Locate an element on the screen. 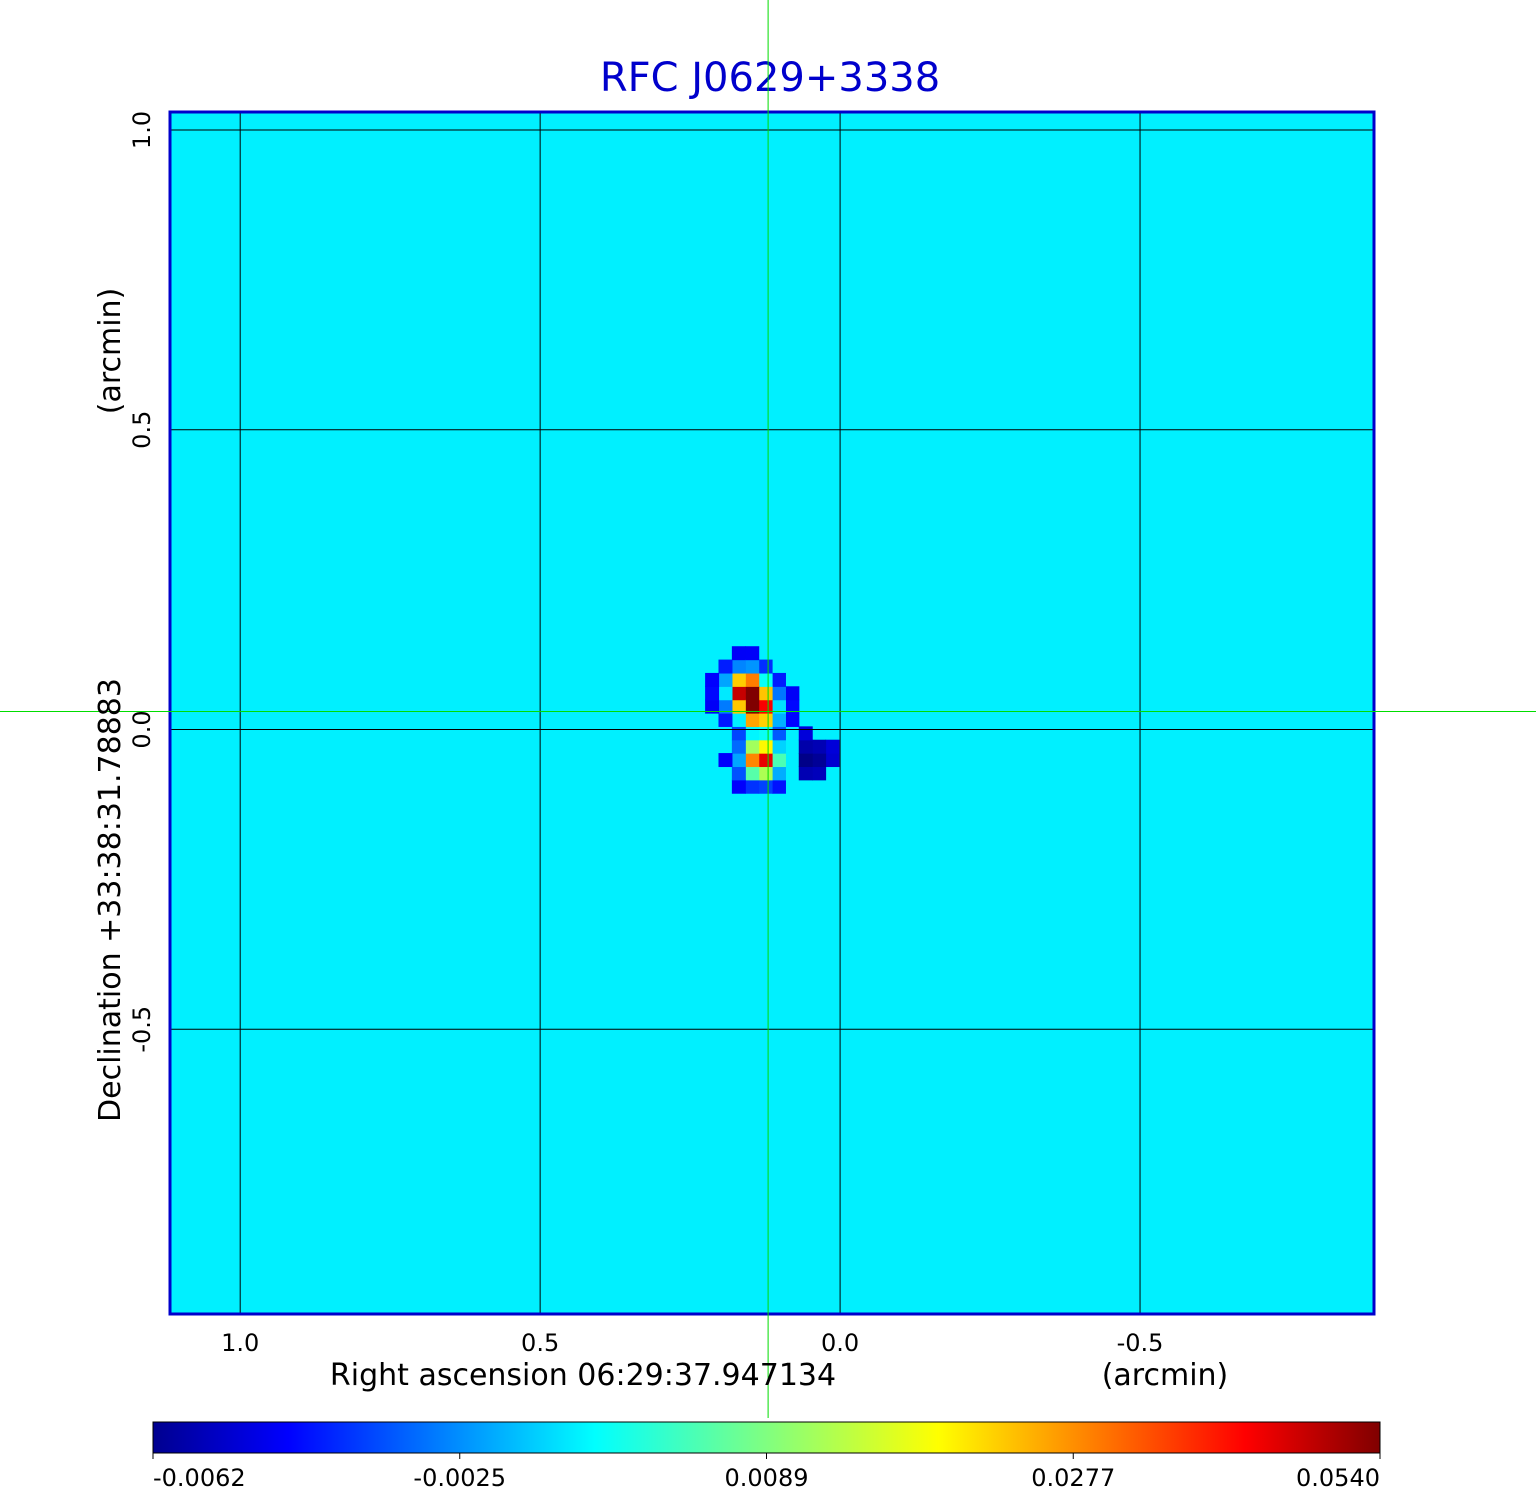 The height and width of the screenshot is (1511, 1536). x-axis-label: Right ascension 06:29:37.947134 is located at coordinates (583, 1375).